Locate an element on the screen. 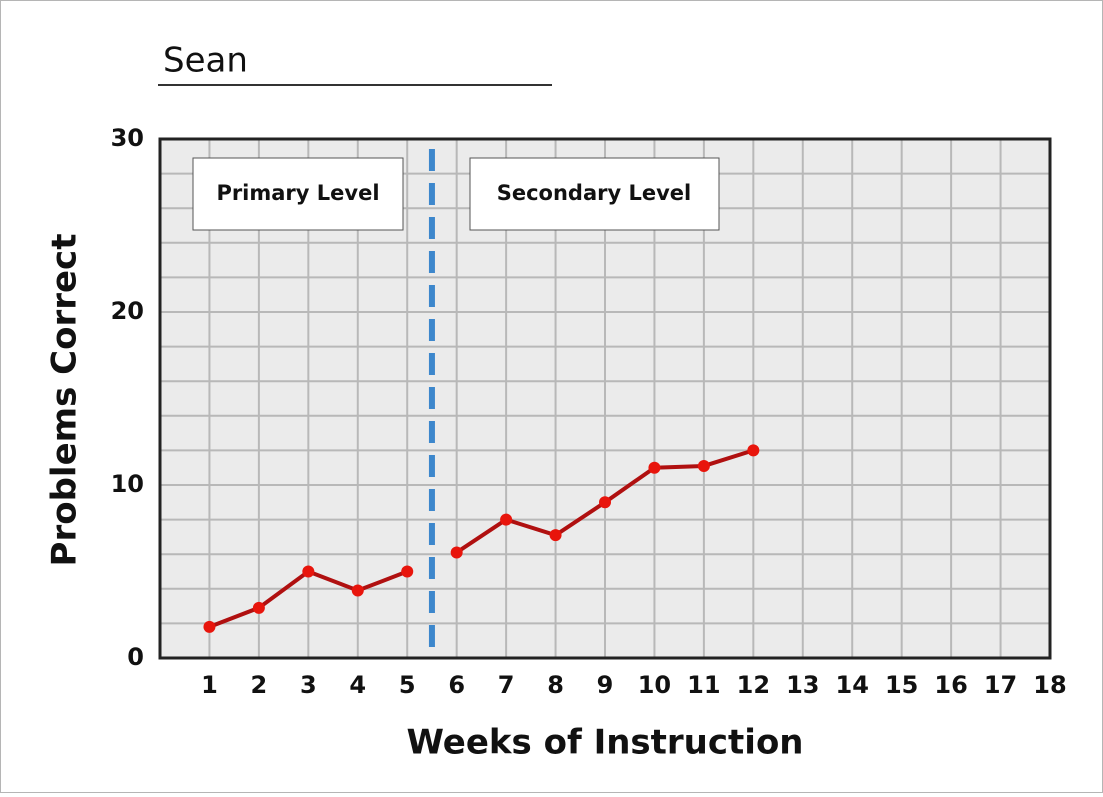 This screenshot has width=1103, height=797. x-axis-label: Weeks of Instruction is located at coordinates (604, 743).